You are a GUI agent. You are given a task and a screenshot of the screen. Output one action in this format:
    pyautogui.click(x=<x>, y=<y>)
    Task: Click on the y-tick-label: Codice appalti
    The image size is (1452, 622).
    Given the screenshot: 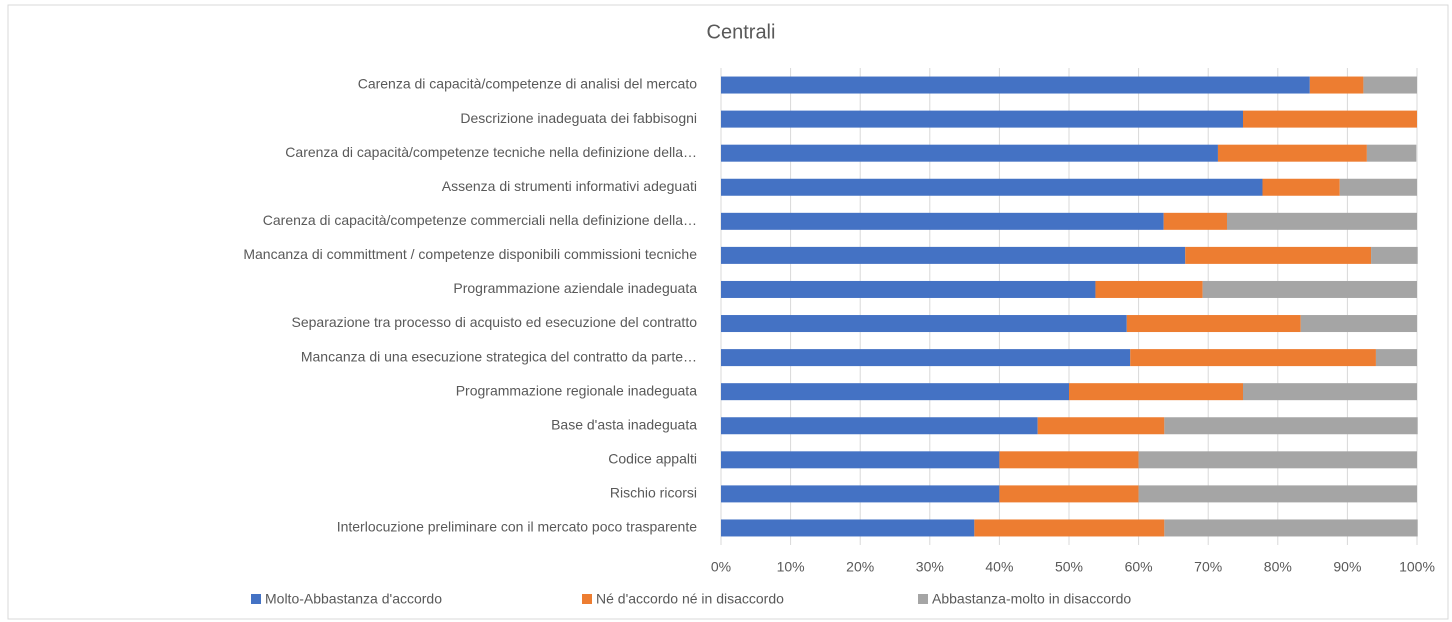 What is the action you would take?
    pyautogui.click(x=652, y=459)
    